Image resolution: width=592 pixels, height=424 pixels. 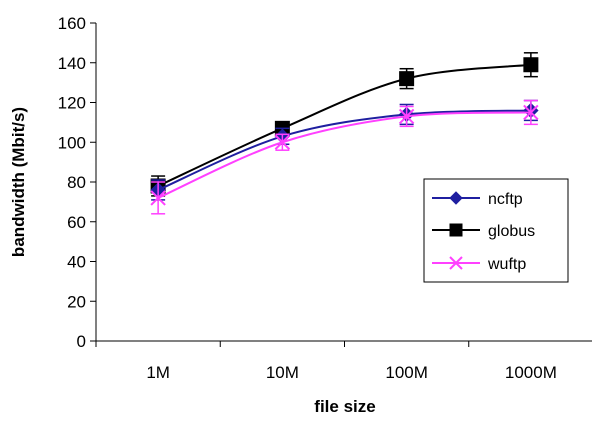 I want to click on y-tick-label: 60, so click(x=76, y=222).